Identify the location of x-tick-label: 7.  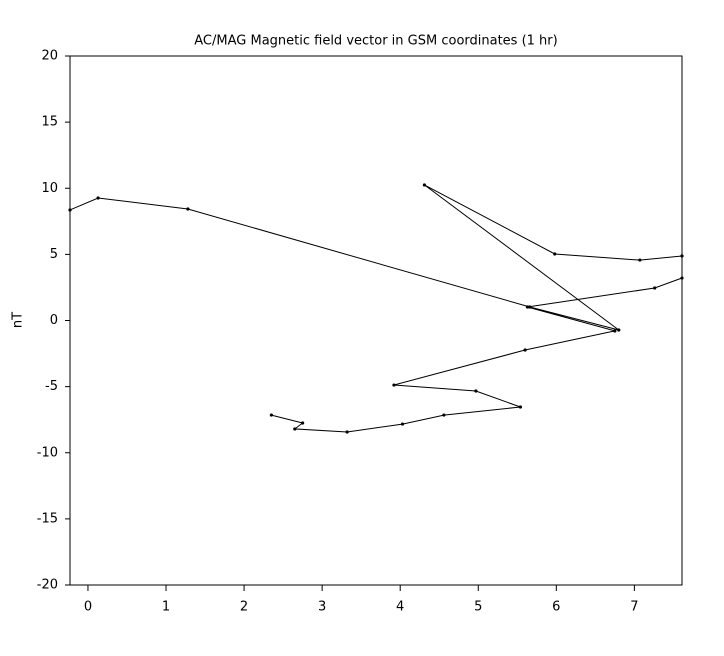
(634, 607).